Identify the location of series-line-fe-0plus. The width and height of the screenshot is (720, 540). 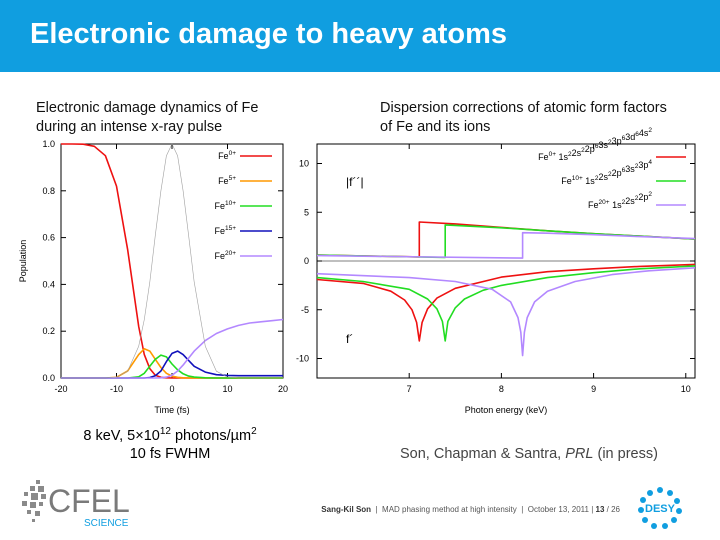
(172, 261).